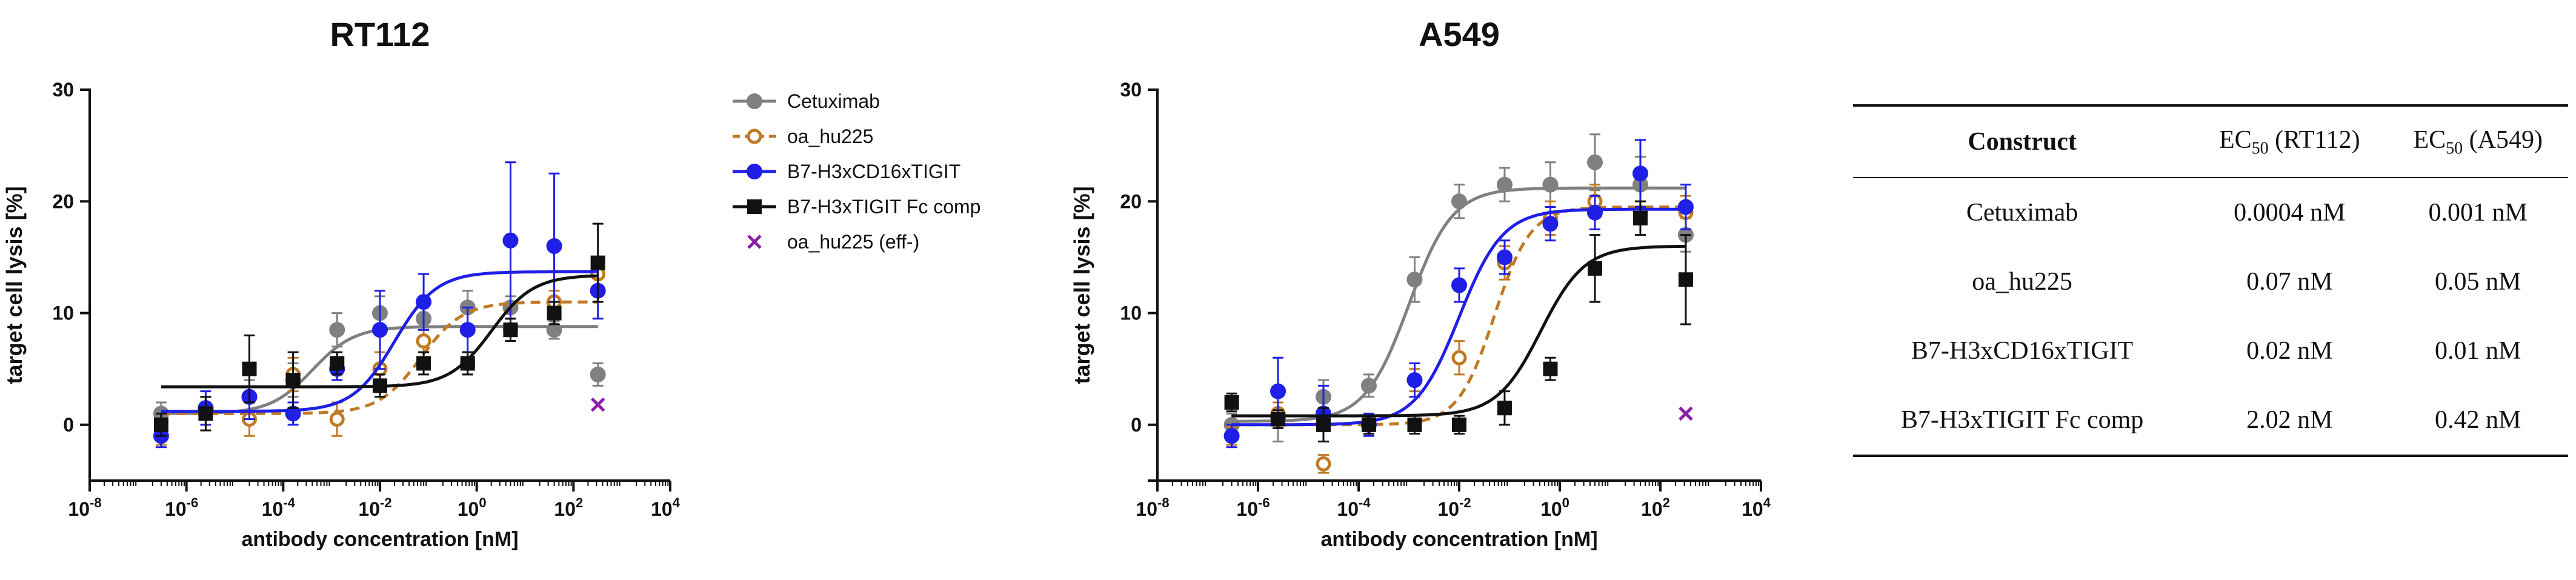 The width and height of the screenshot is (2576, 580). I want to click on cell-ec50-rt112: 0.0004 nM, so click(2290, 213).